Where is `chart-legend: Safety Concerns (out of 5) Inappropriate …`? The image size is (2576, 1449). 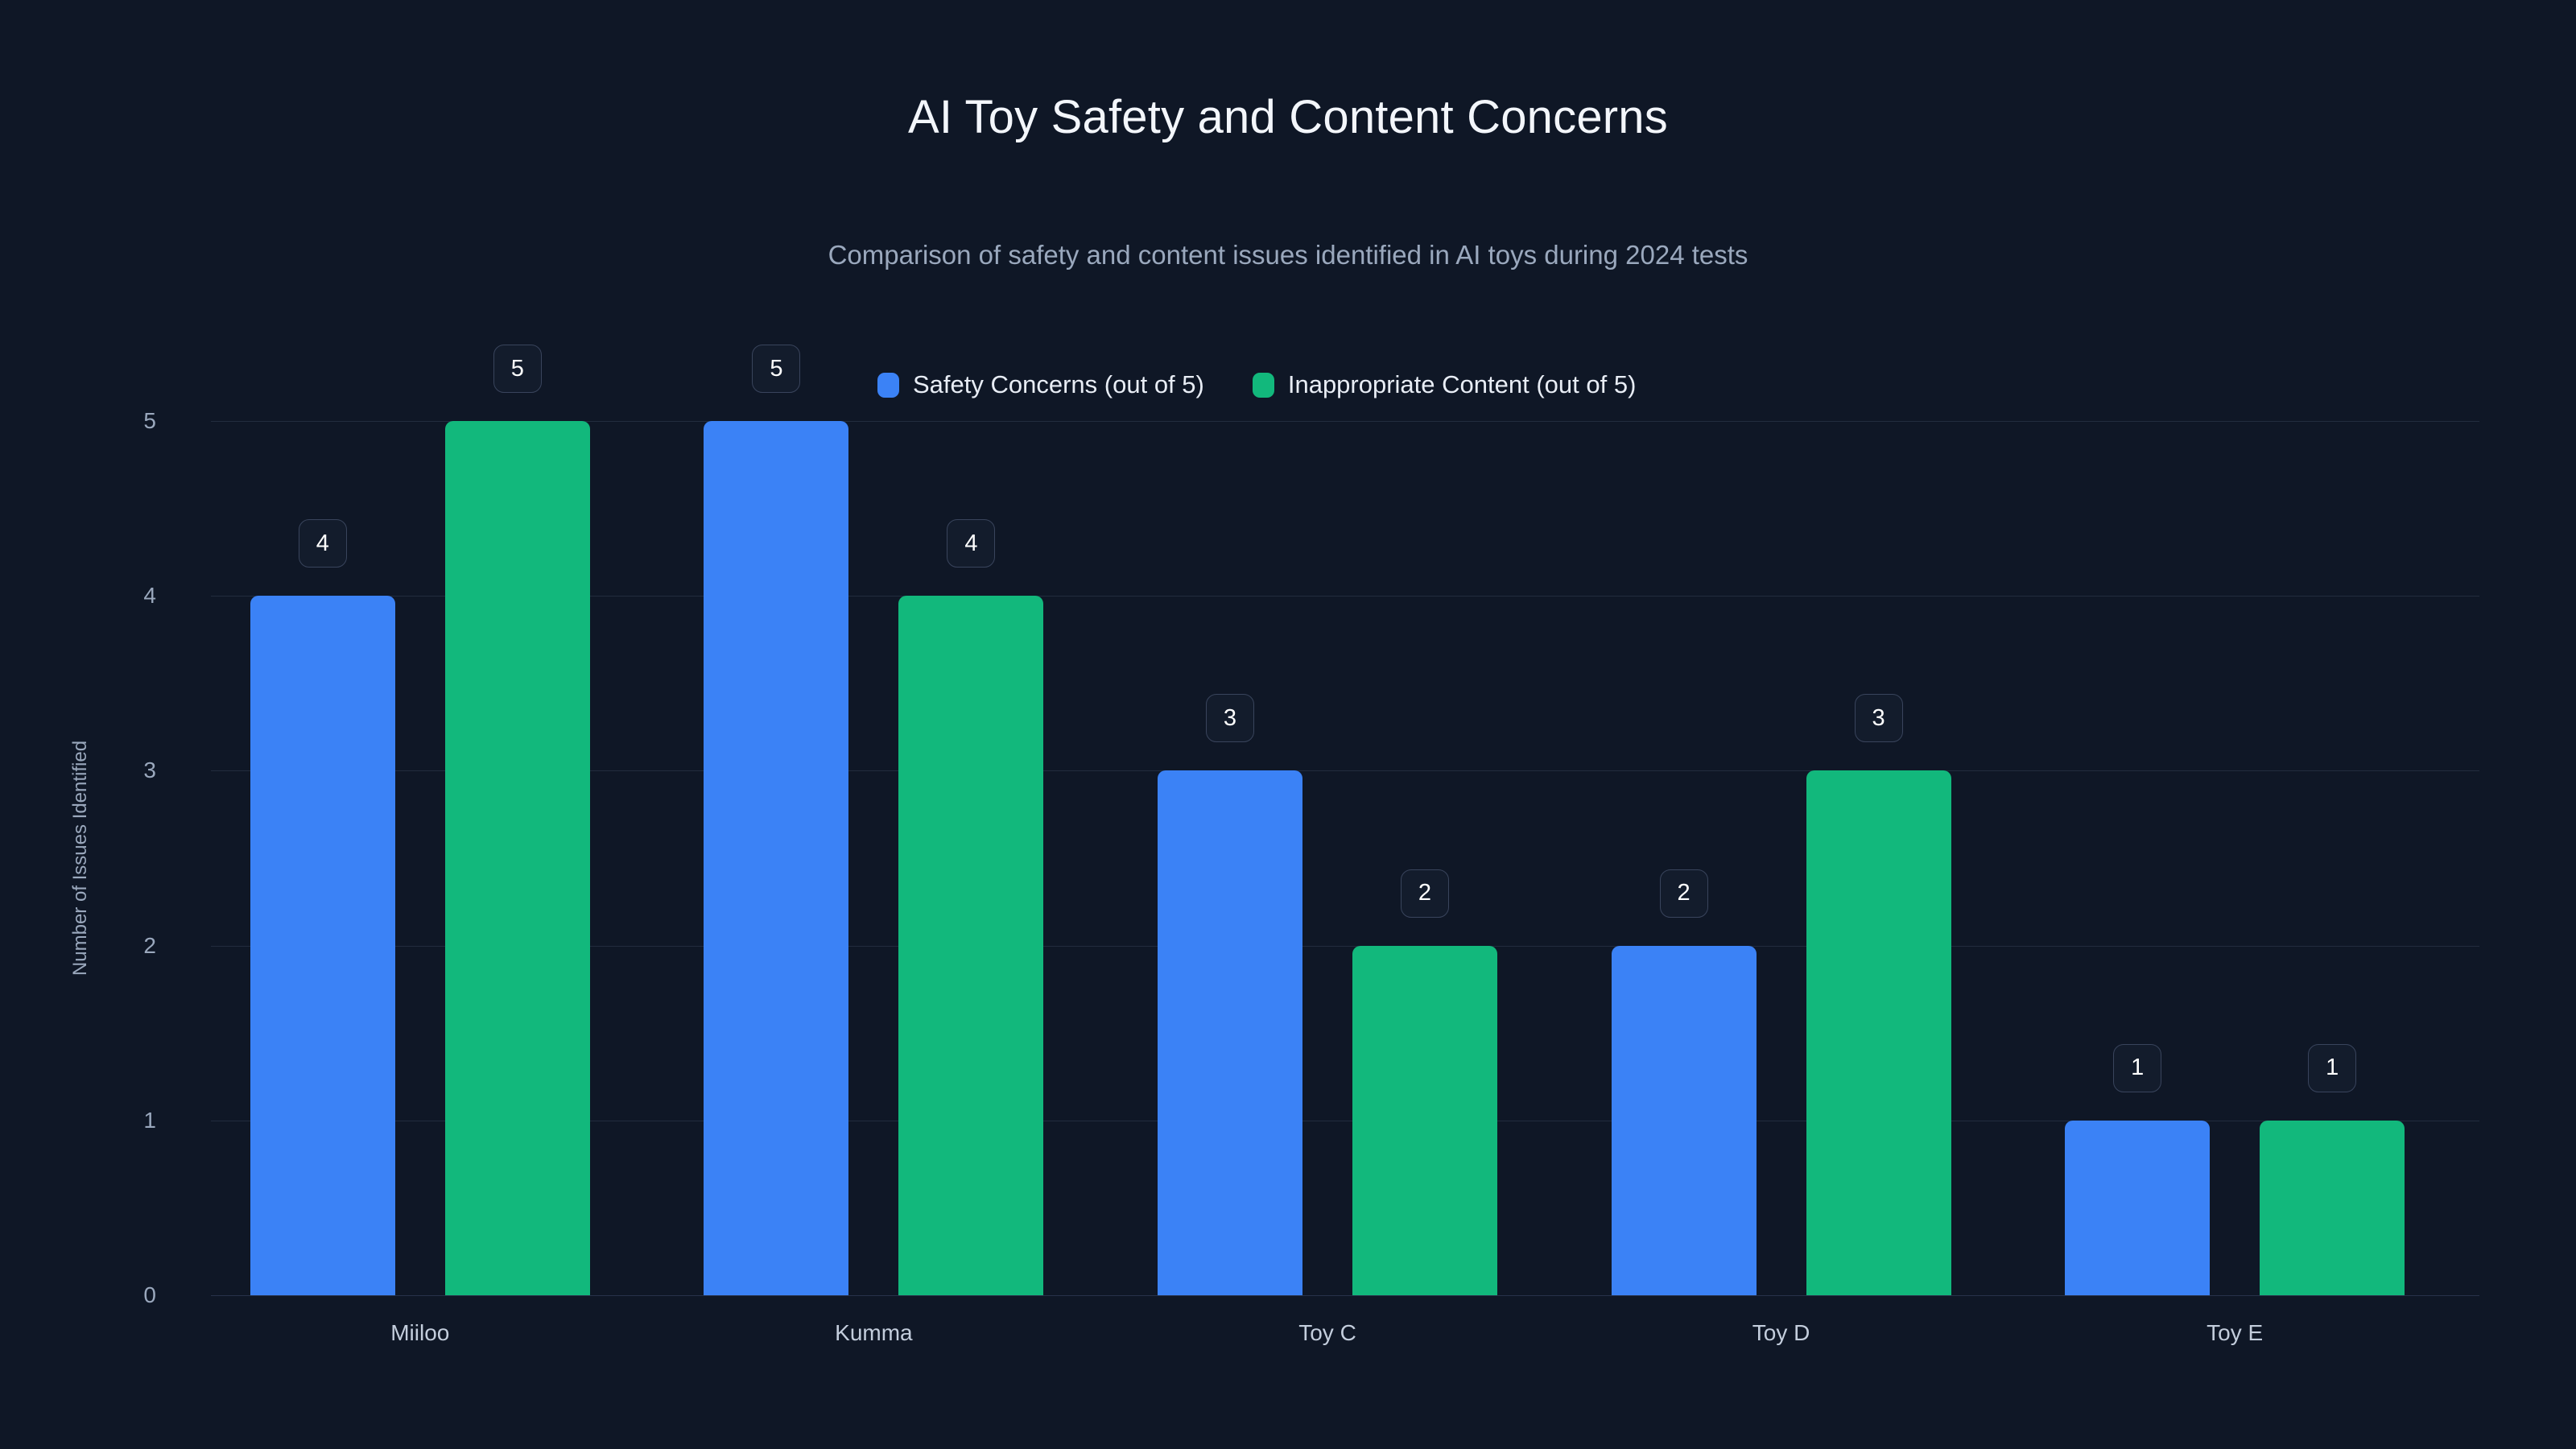 chart-legend: Safety Concerns (out of 5) Inappropriate … is located at coordinates (1256, 384).